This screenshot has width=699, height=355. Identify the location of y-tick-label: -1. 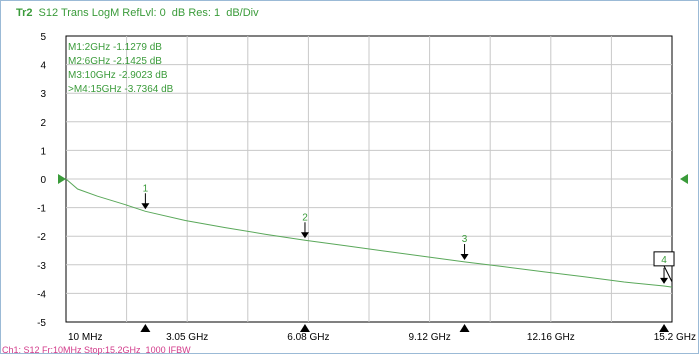
(41, 209).